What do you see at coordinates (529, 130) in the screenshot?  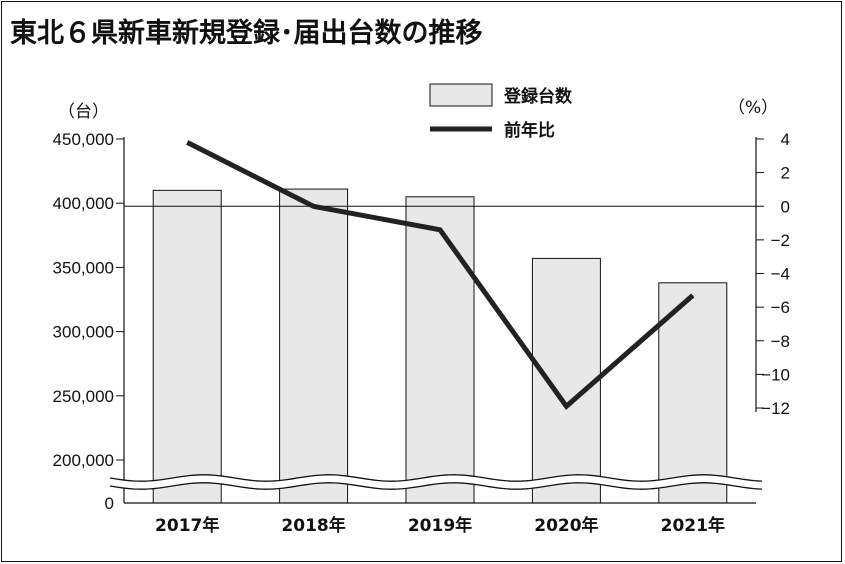 I see `legend-line-label: 前年比` at bounding box center [529, 130].